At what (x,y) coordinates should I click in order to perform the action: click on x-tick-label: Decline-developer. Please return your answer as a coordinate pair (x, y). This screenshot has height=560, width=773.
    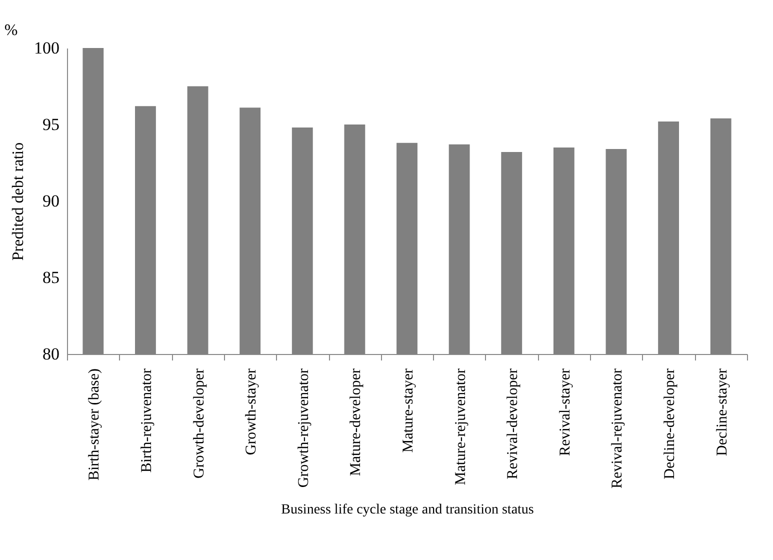
    Looking at the image, I should click on (670, 424).